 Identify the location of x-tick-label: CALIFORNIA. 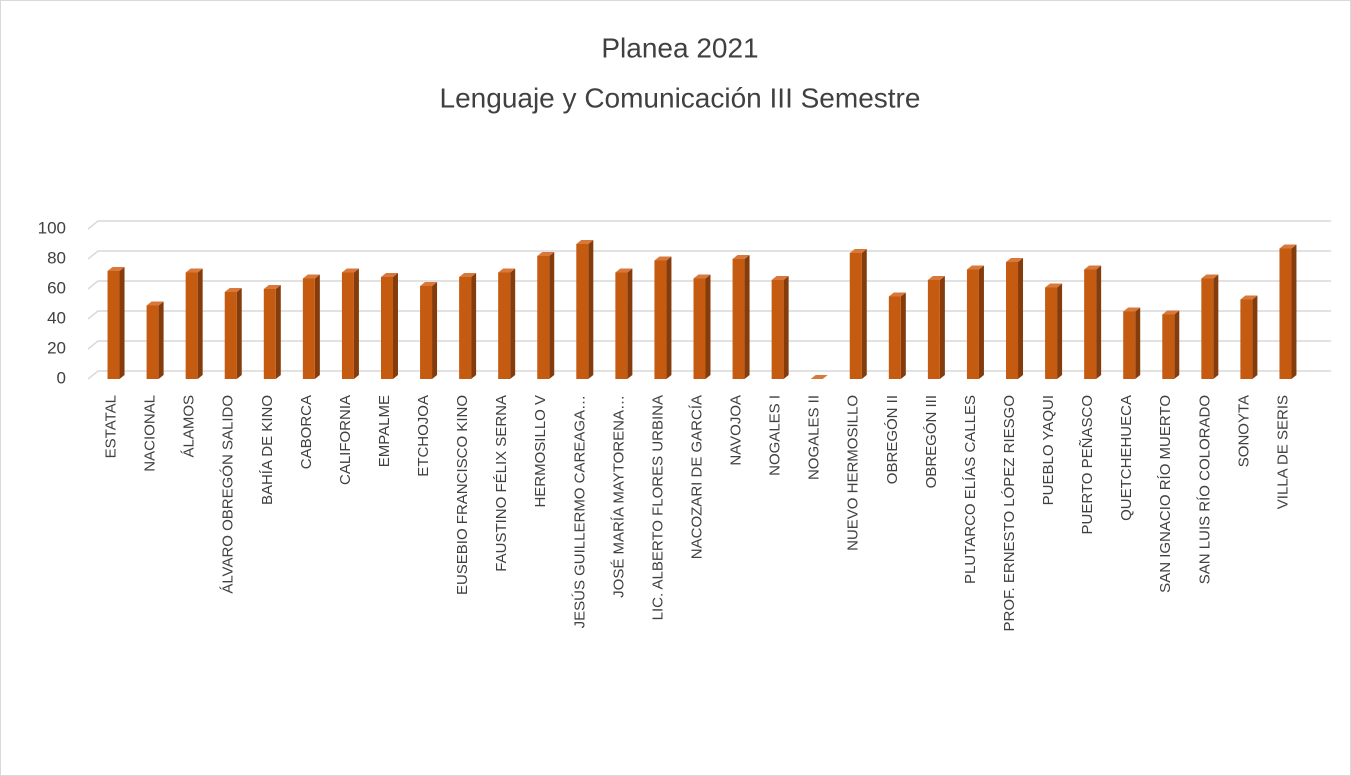
(345, 440).